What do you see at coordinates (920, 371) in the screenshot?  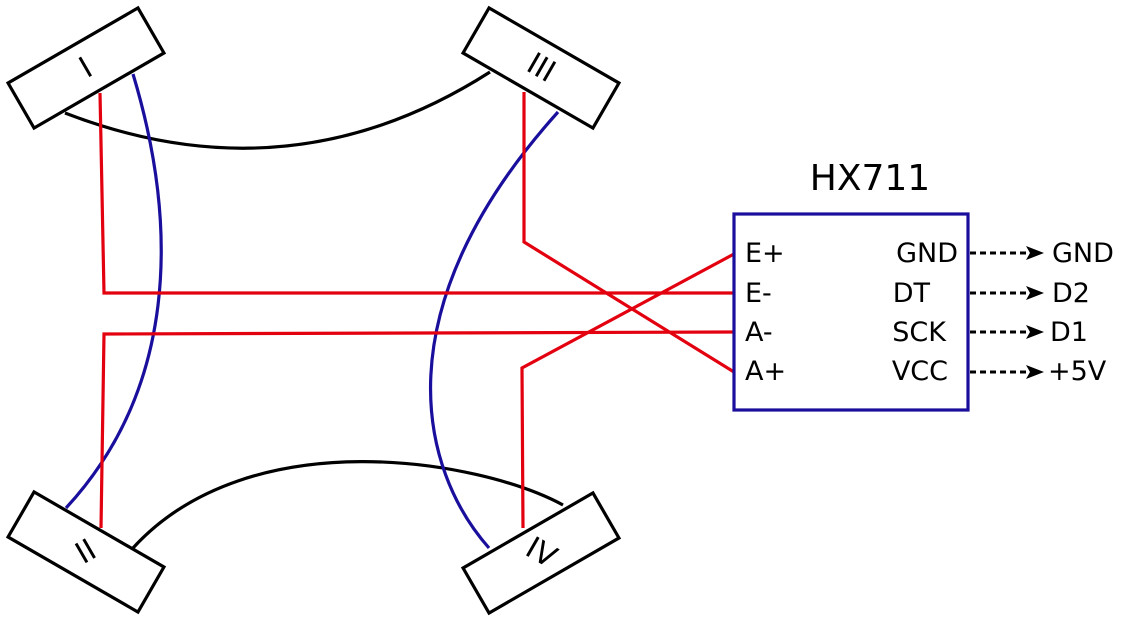 I see `pin-vcc: VCC` at bounding box center [920, 371].